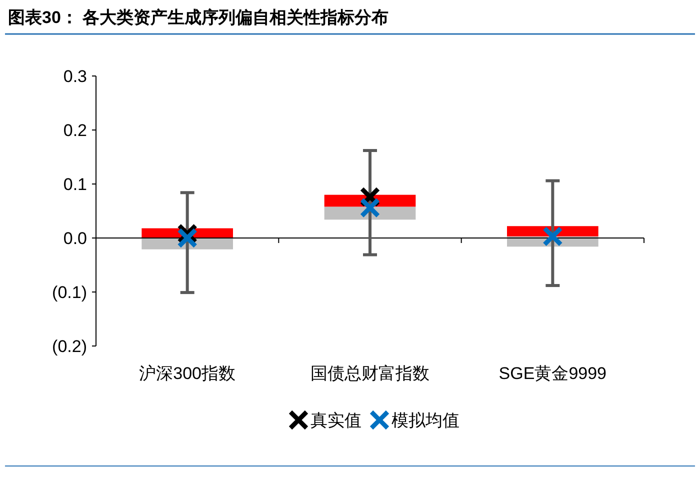  What do you see at coordinates (75, 184) in the screenshot?
I see `y-tick-label: 0.1` at bounding box center [75, 184].